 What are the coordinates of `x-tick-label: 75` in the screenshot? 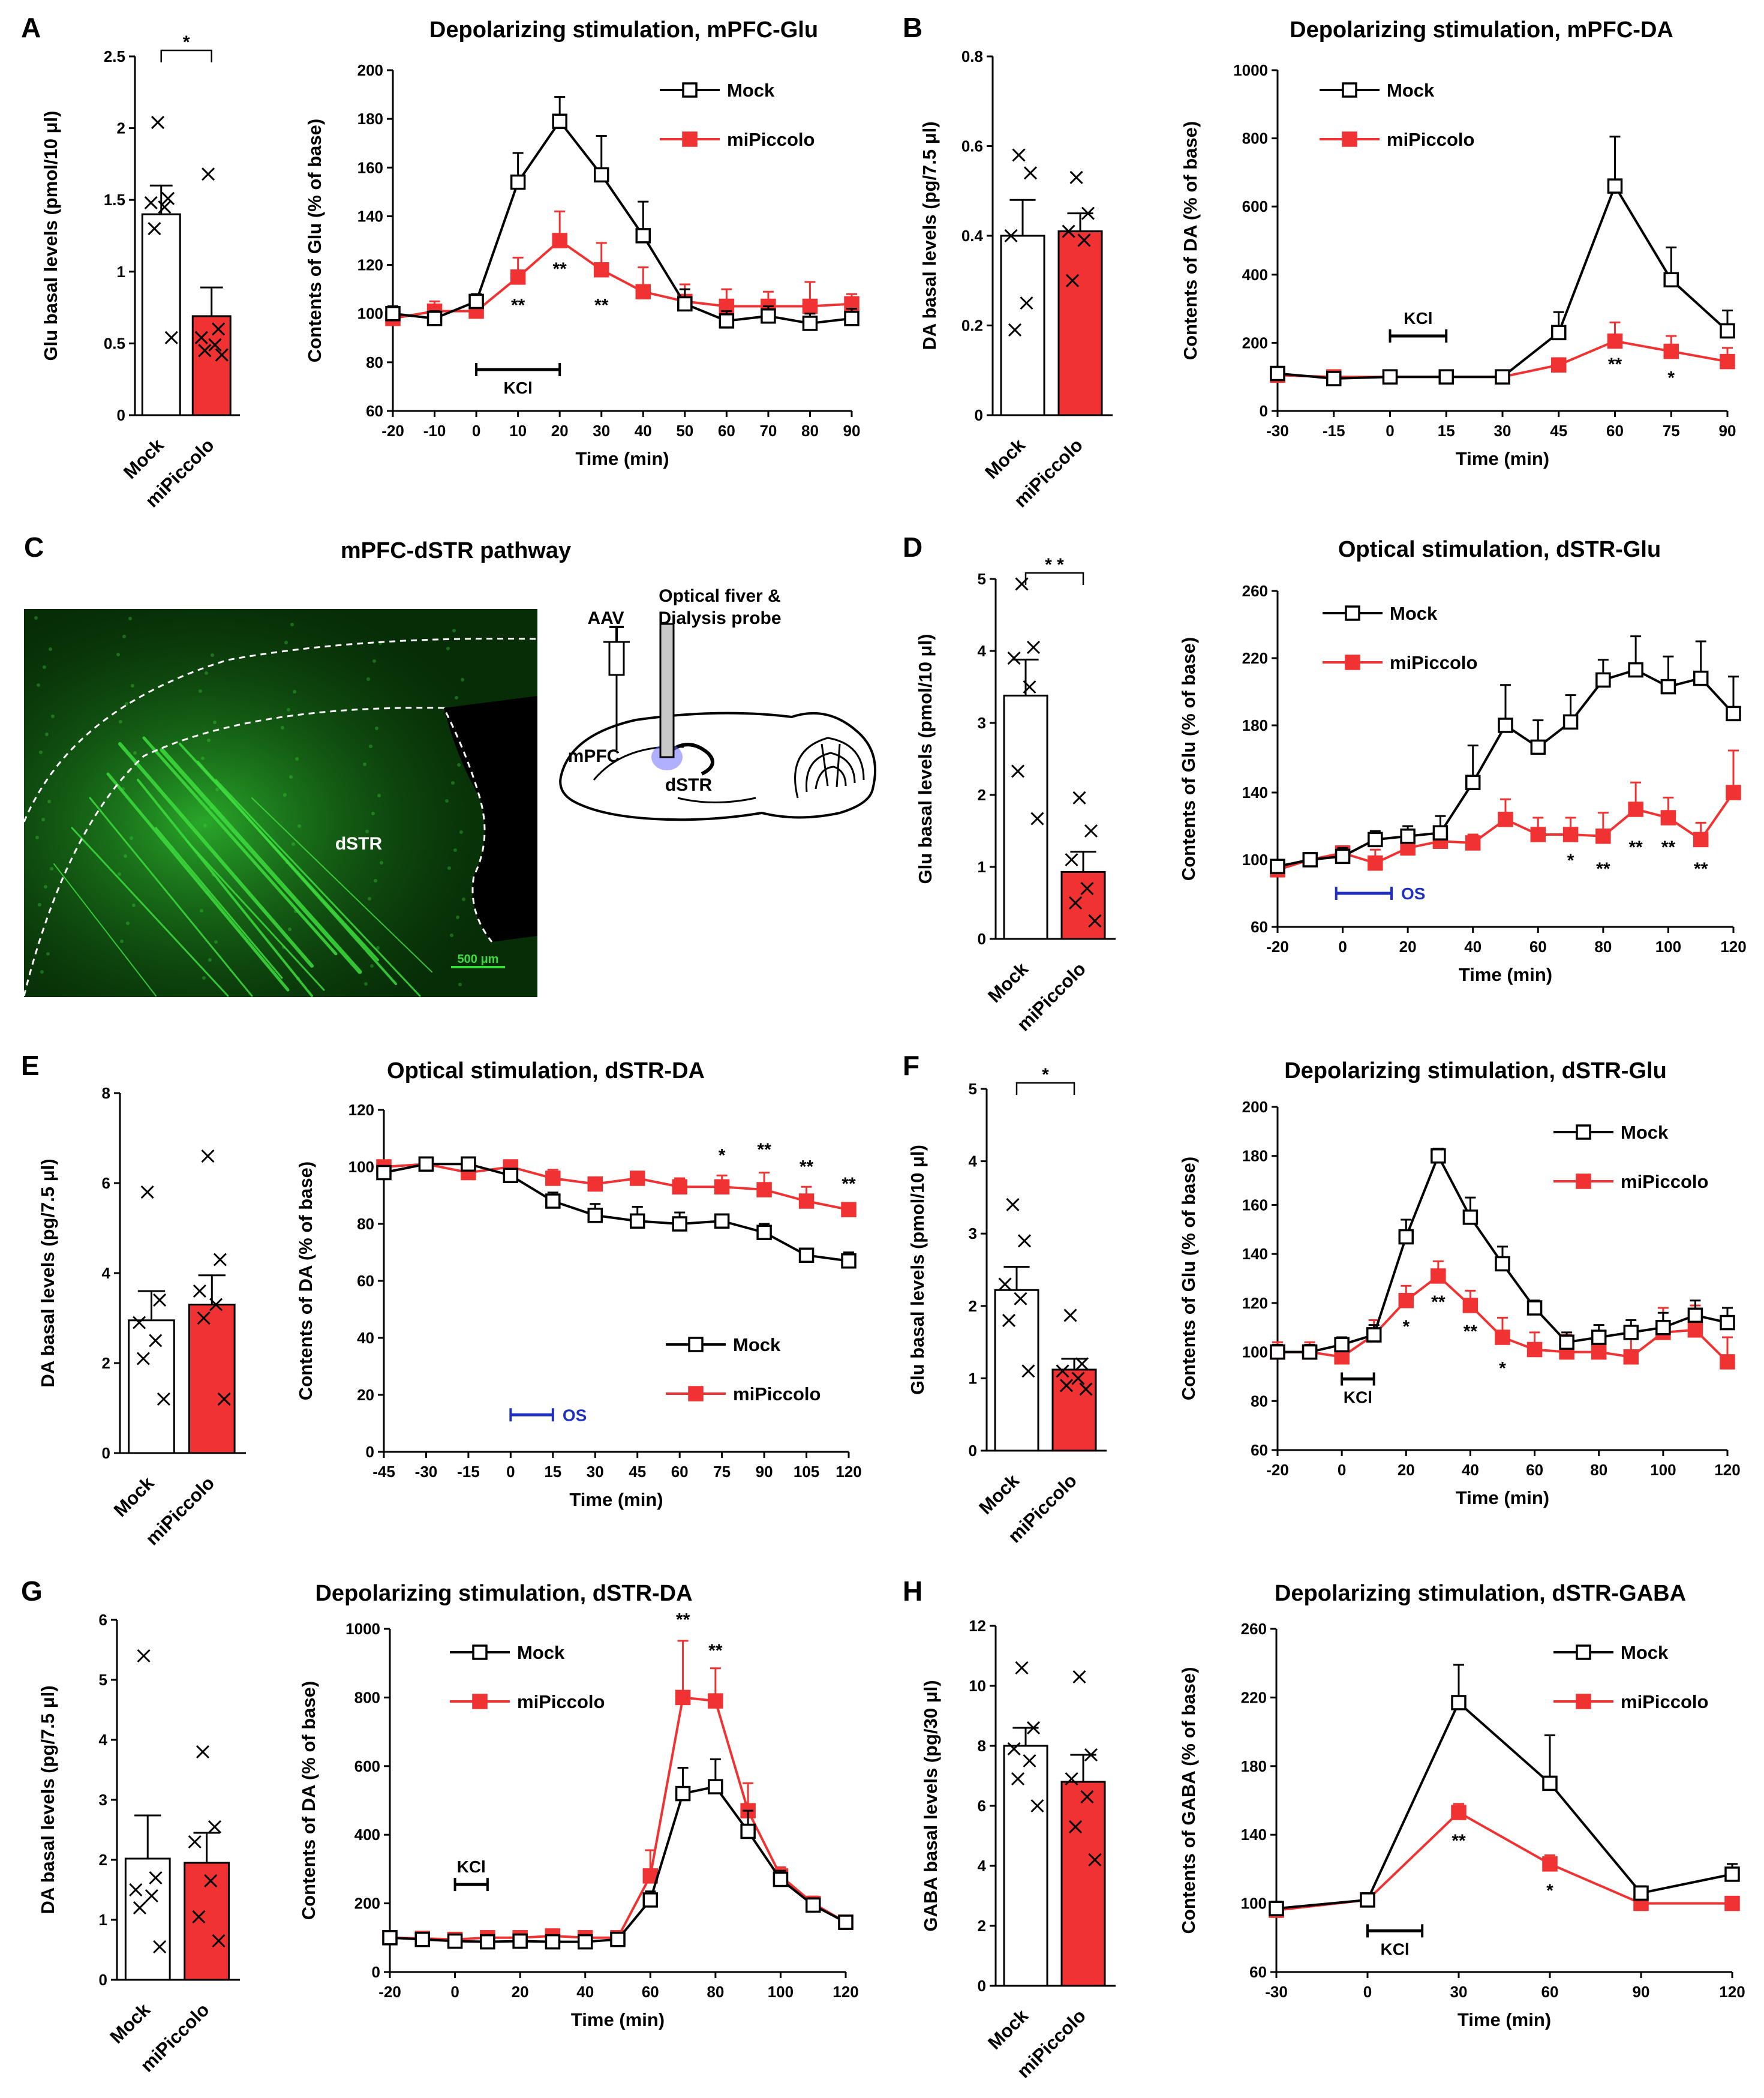 It's located at (722, 1472).